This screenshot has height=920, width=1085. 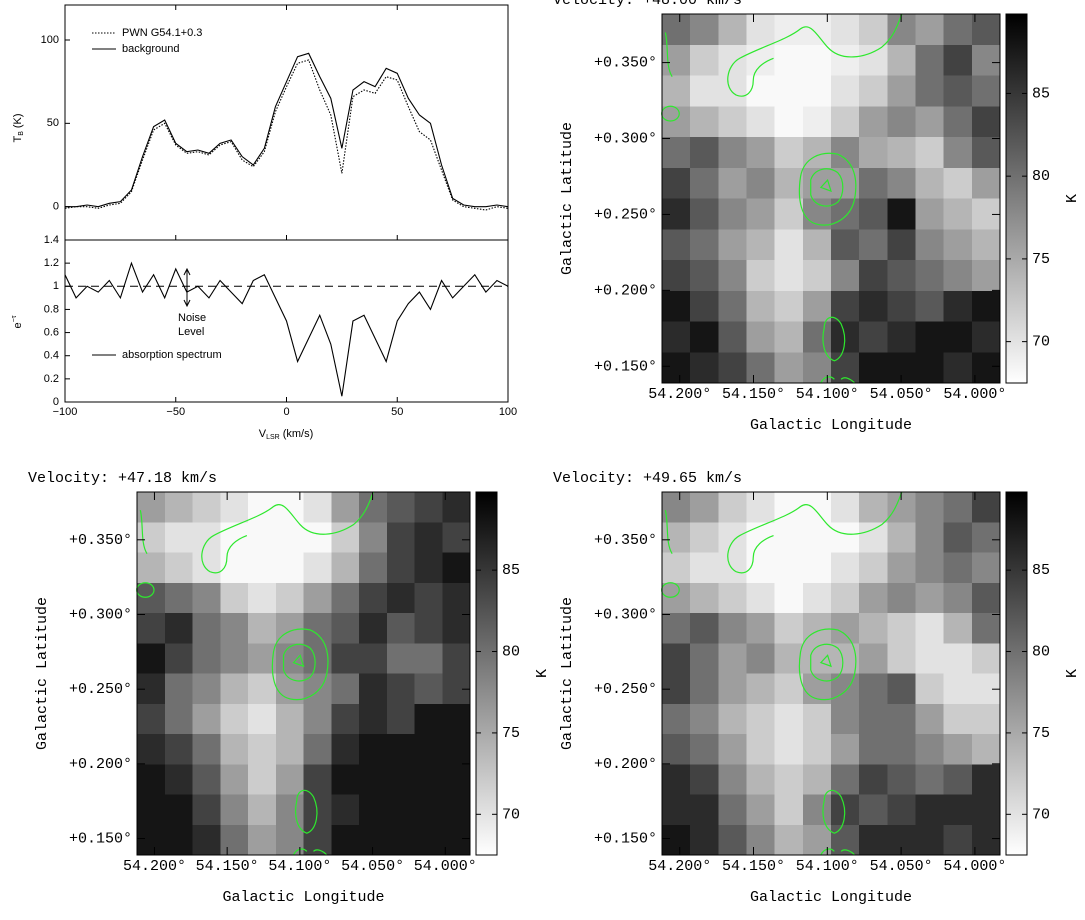 I want to click on x-axis-label: Galactic Longitude, so click(x=831, y=425).